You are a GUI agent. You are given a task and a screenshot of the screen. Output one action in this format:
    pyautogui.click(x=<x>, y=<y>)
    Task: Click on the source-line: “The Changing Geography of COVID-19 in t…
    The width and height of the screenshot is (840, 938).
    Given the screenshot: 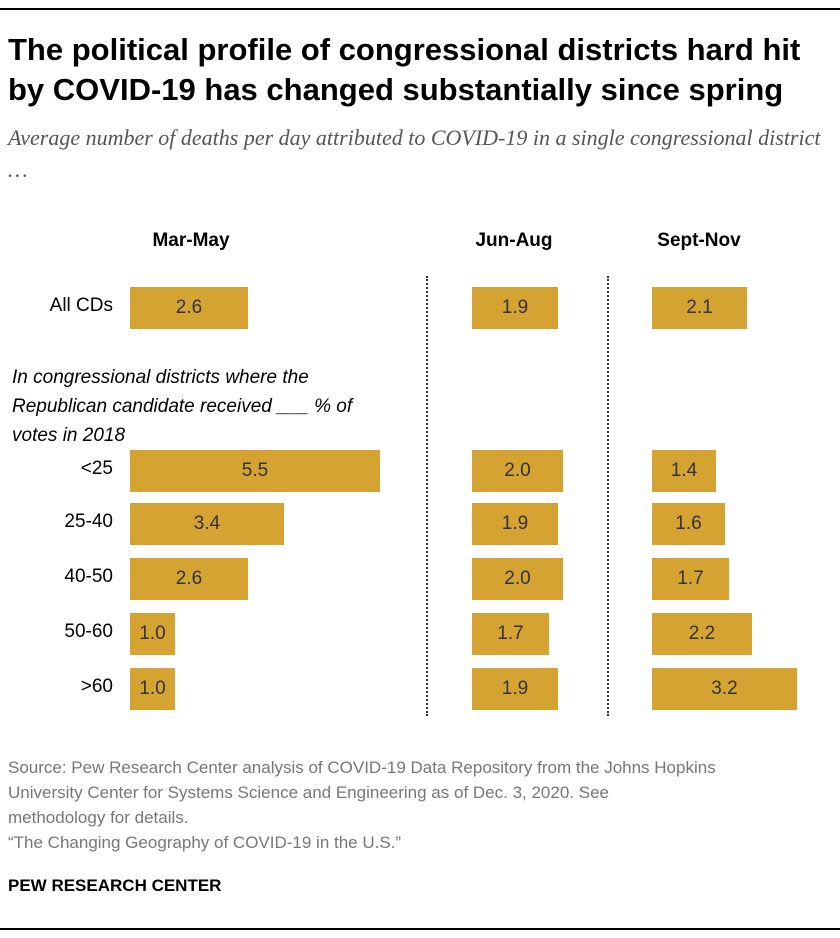 What is the action you would take?
    pyautogui.click(x=205, y=842)
    